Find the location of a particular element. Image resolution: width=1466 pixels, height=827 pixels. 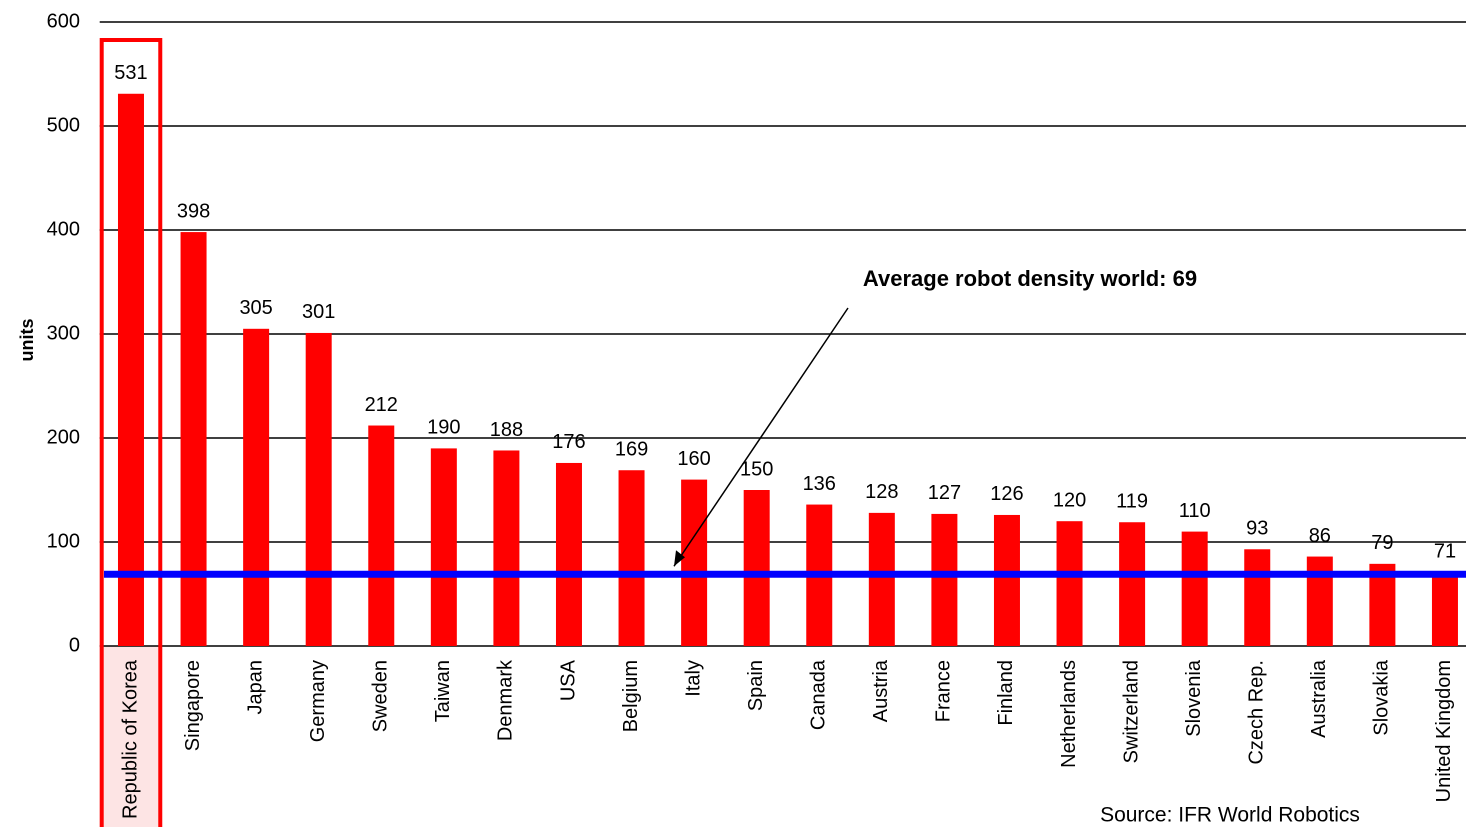

value-label: 176 is located at coordinates (568, 442).